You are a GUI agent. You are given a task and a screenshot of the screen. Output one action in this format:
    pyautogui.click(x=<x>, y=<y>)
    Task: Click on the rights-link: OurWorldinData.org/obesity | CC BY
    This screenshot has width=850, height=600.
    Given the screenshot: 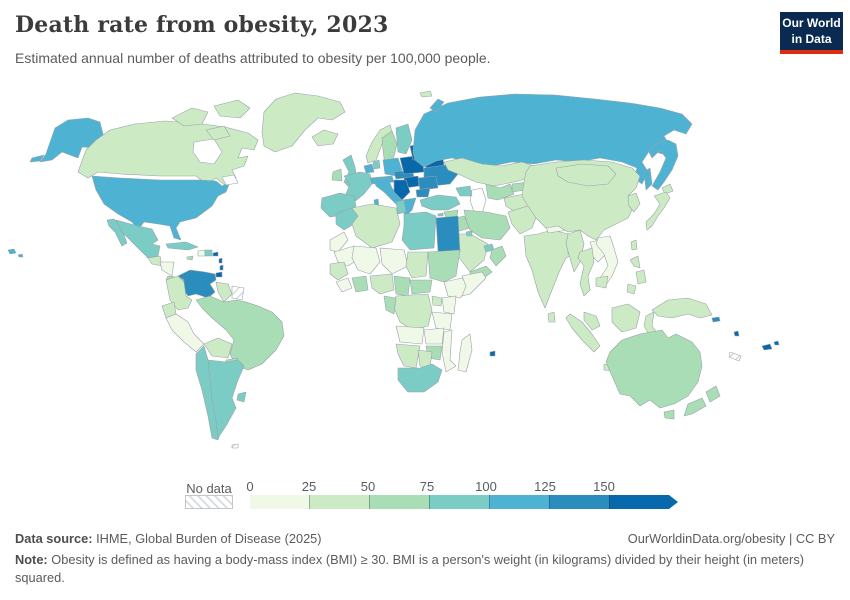 What is the action you would take?
    pyautogui.click(x=731, y=538)
    